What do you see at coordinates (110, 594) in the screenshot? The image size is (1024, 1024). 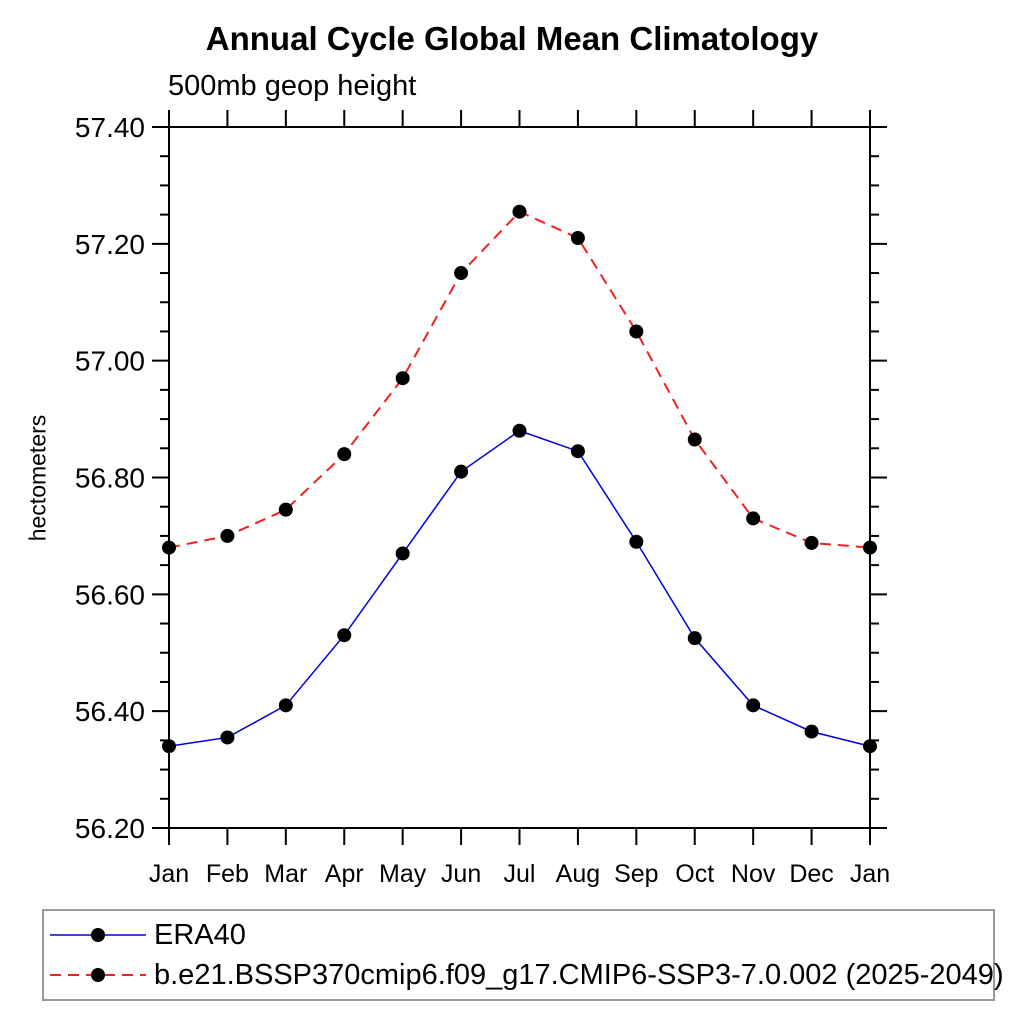 I see `y-axis-tick-label: 56.60` at bounding box center [110, 594].